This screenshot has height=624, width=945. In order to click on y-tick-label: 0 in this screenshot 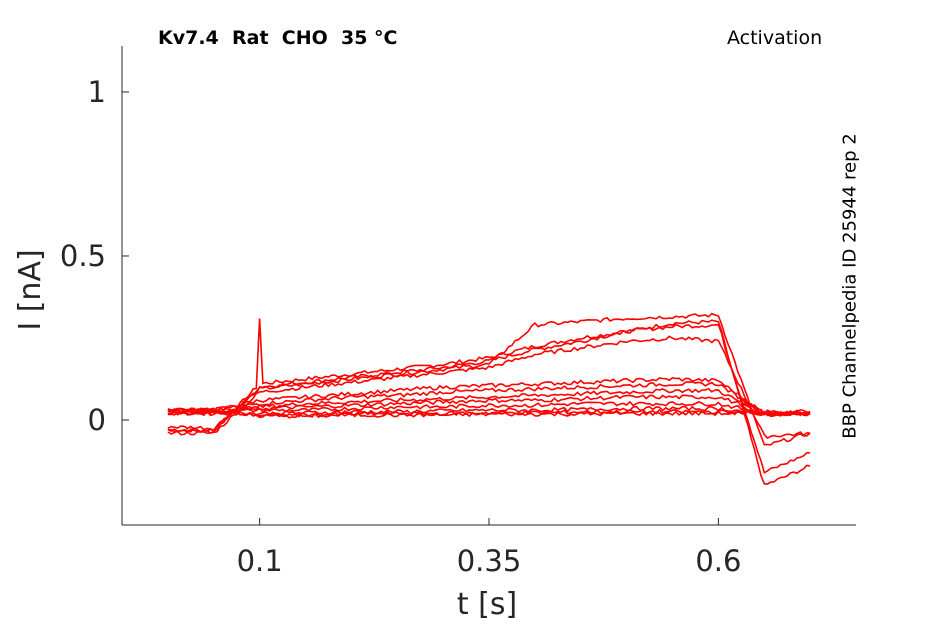, I will do `click(97, 420)`.